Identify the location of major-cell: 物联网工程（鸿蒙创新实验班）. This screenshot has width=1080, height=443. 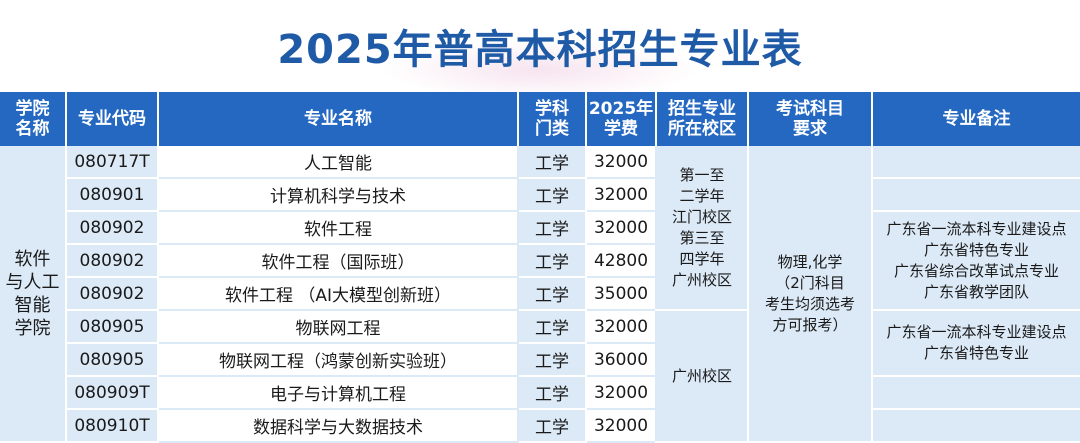
(338, 360).